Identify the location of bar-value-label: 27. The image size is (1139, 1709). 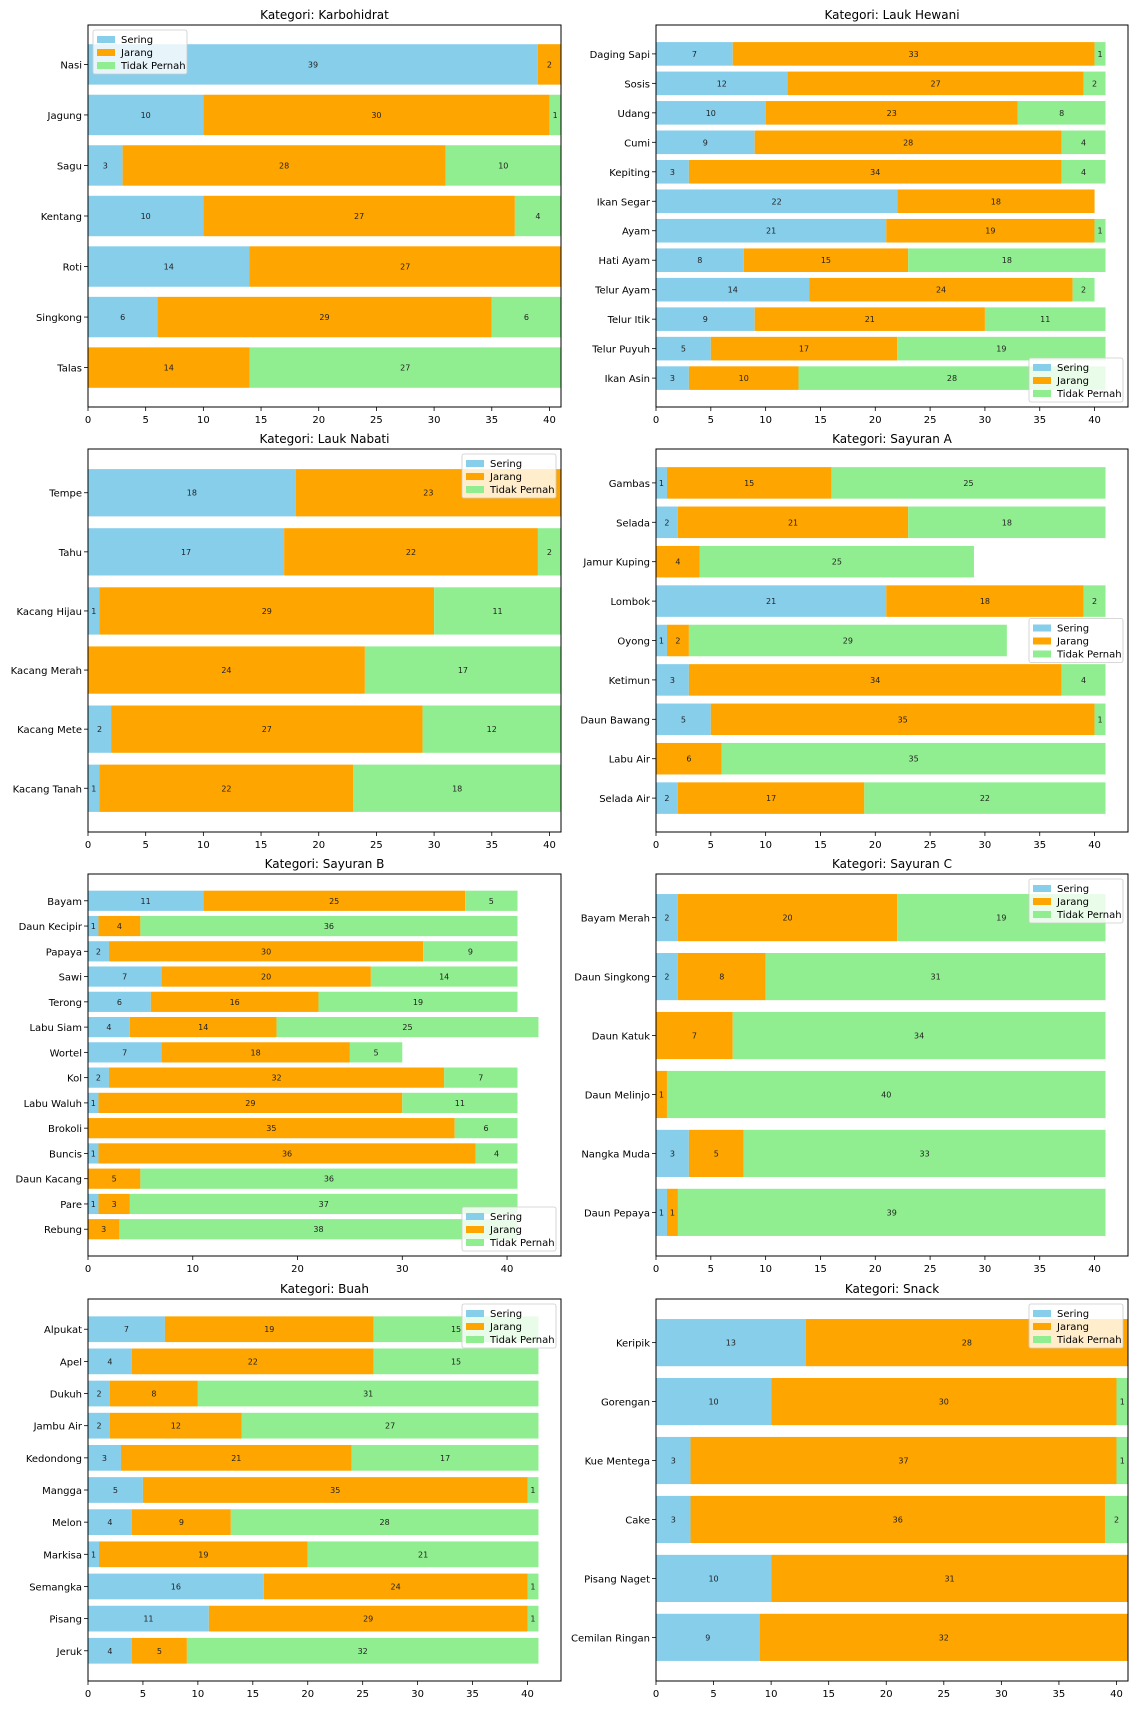
(359, 216).